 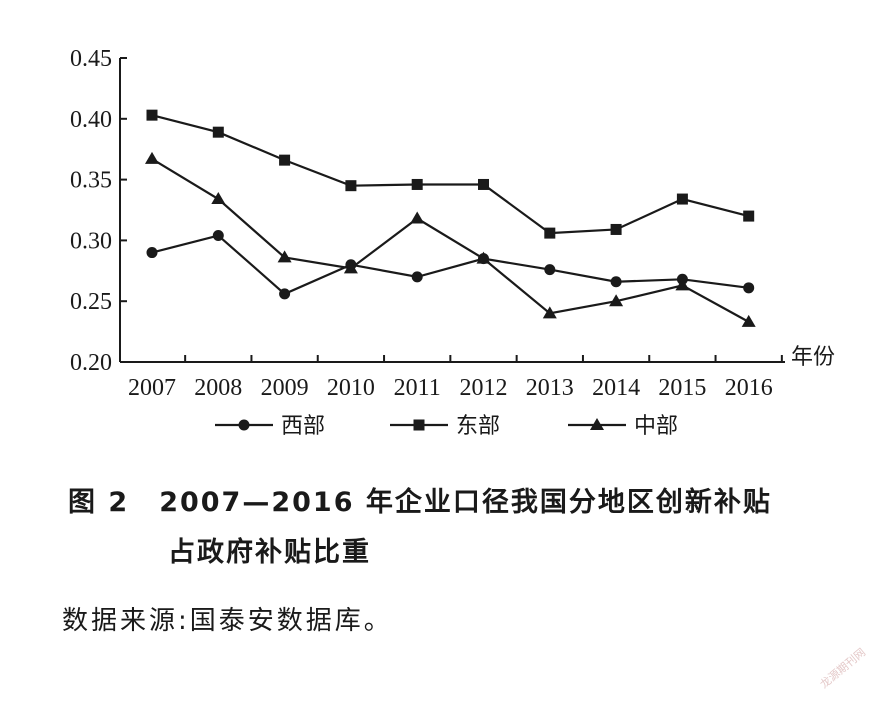 I want to click on legend-item: 中部, so click(x=623, y=426).